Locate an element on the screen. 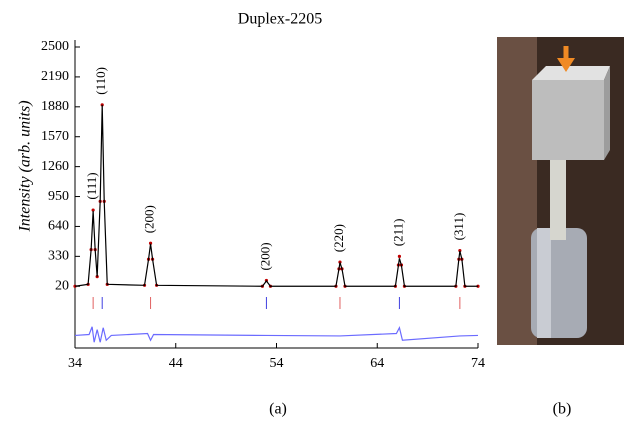 This screenshot has width=624, height=423. y-tick-label: 2500 is located at coordinates (55, 46).